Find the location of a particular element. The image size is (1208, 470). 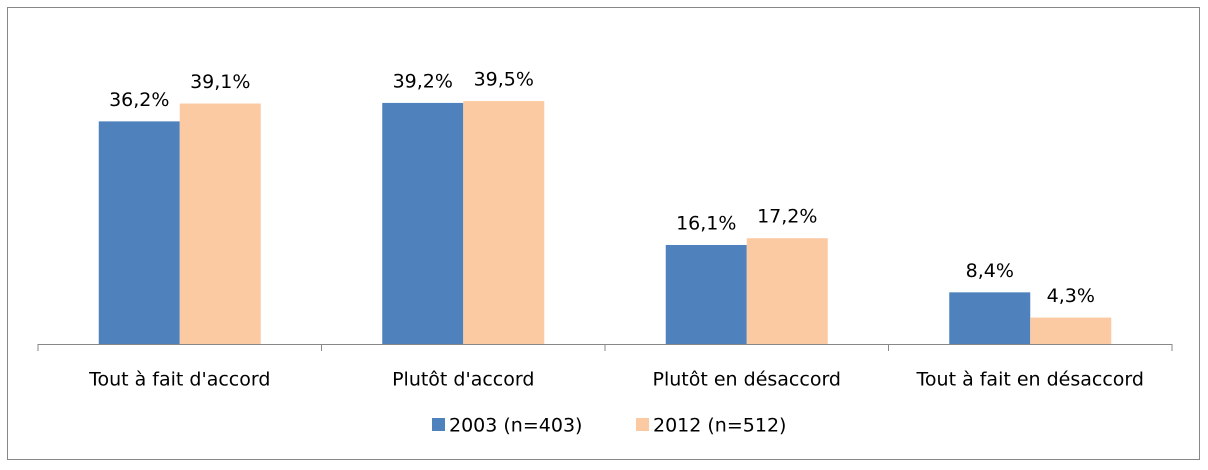

value-label: 39,5% is located at coordinates (504, 80).